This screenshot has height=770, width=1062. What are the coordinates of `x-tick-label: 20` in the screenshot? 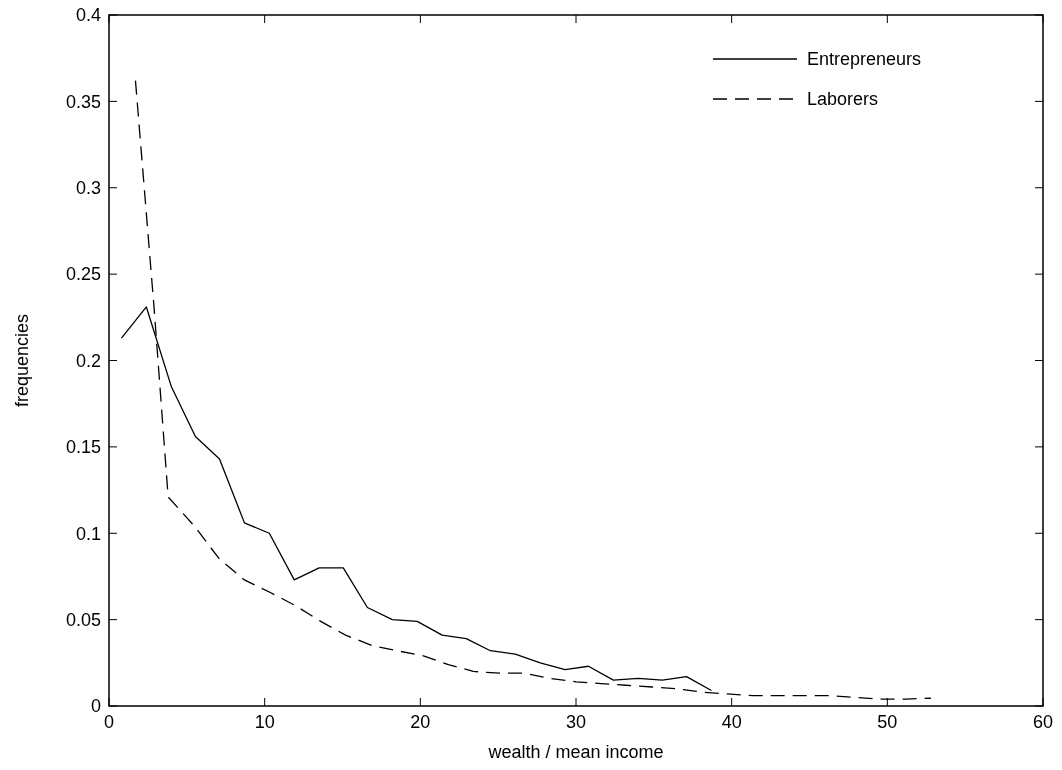 It's located at (420, 722).